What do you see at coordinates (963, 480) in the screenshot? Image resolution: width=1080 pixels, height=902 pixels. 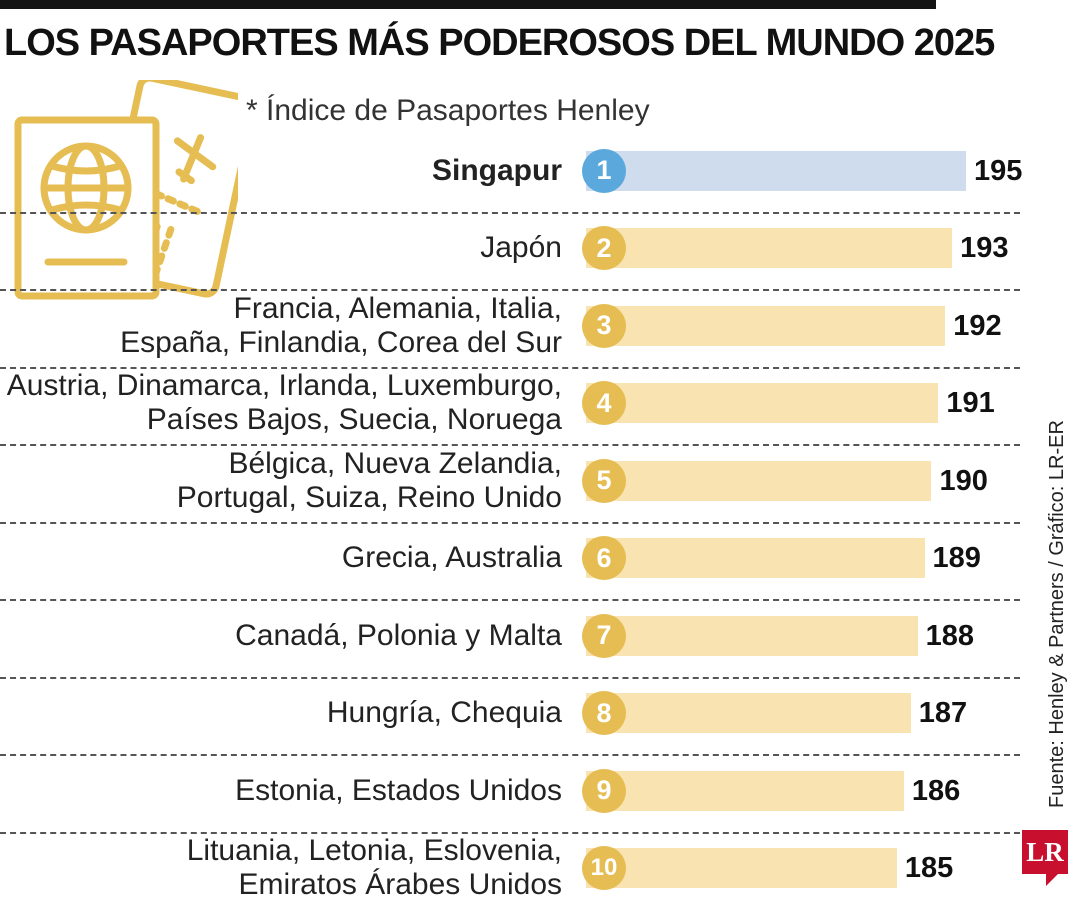 I see `value-label: 190` at bounding box center [963, 480].